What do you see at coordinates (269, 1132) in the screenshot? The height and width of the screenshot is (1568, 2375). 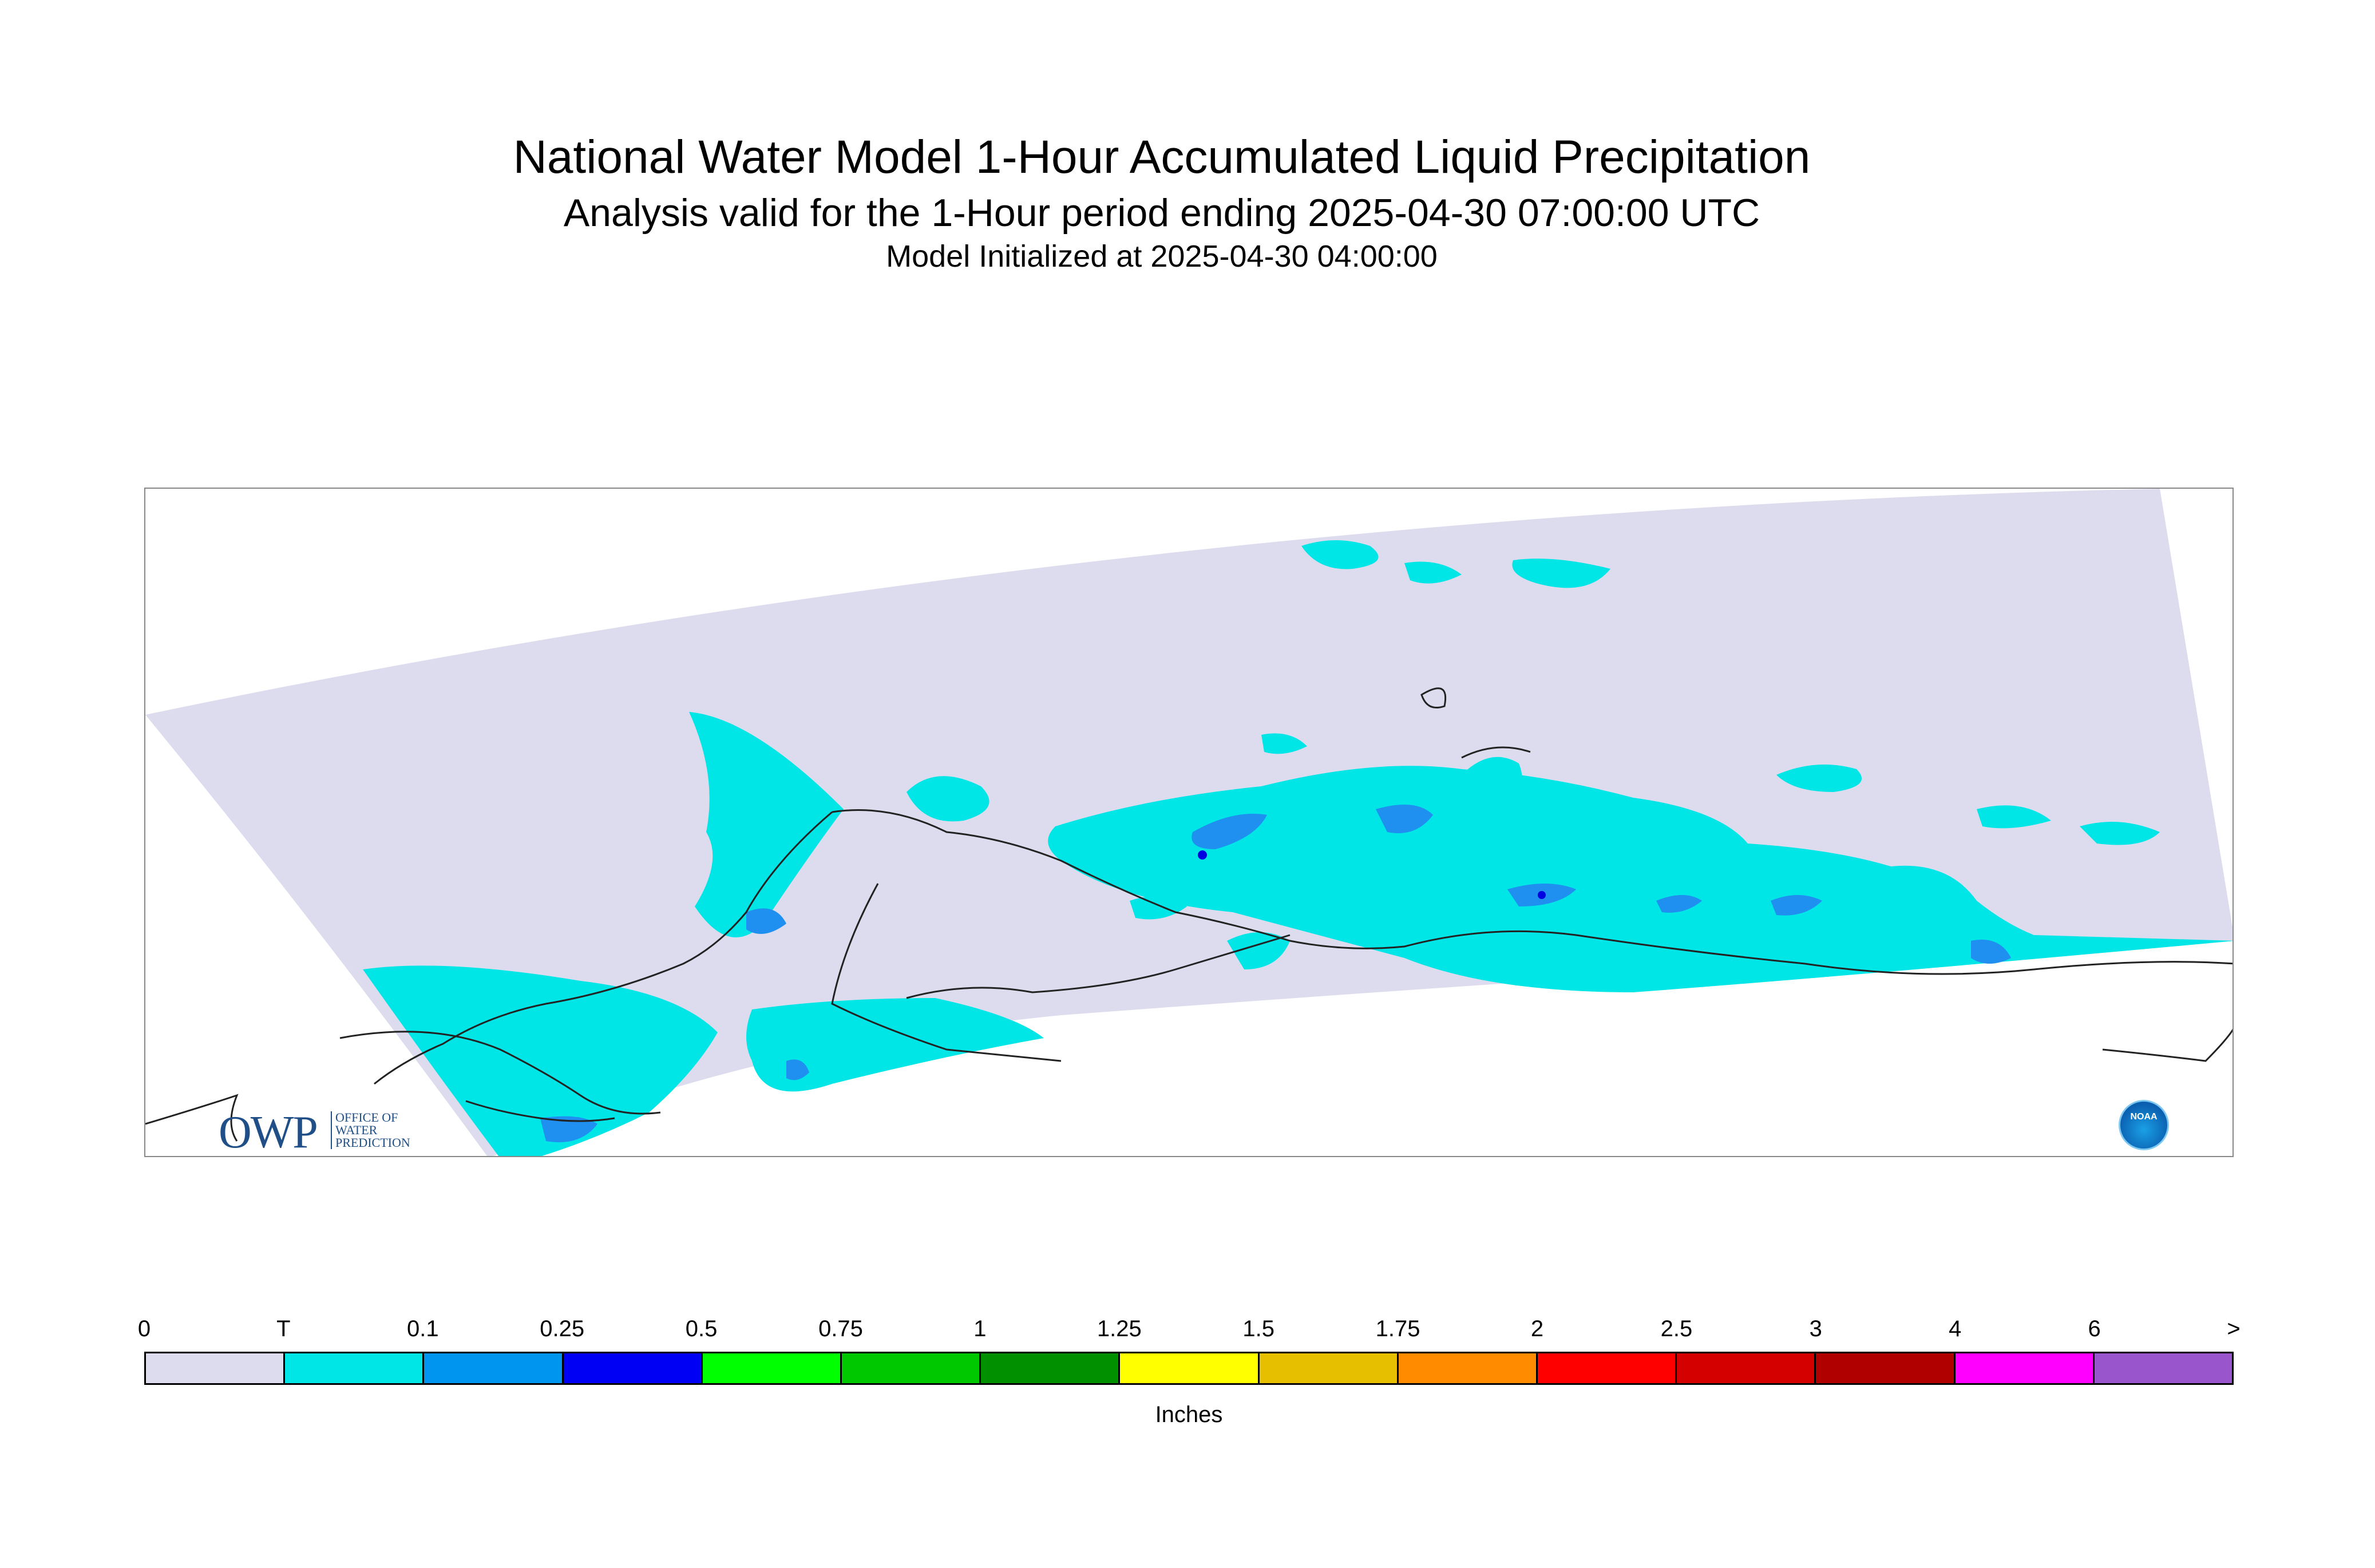 I see `owp-mark: OWP` at bounding box center [269, 1132].